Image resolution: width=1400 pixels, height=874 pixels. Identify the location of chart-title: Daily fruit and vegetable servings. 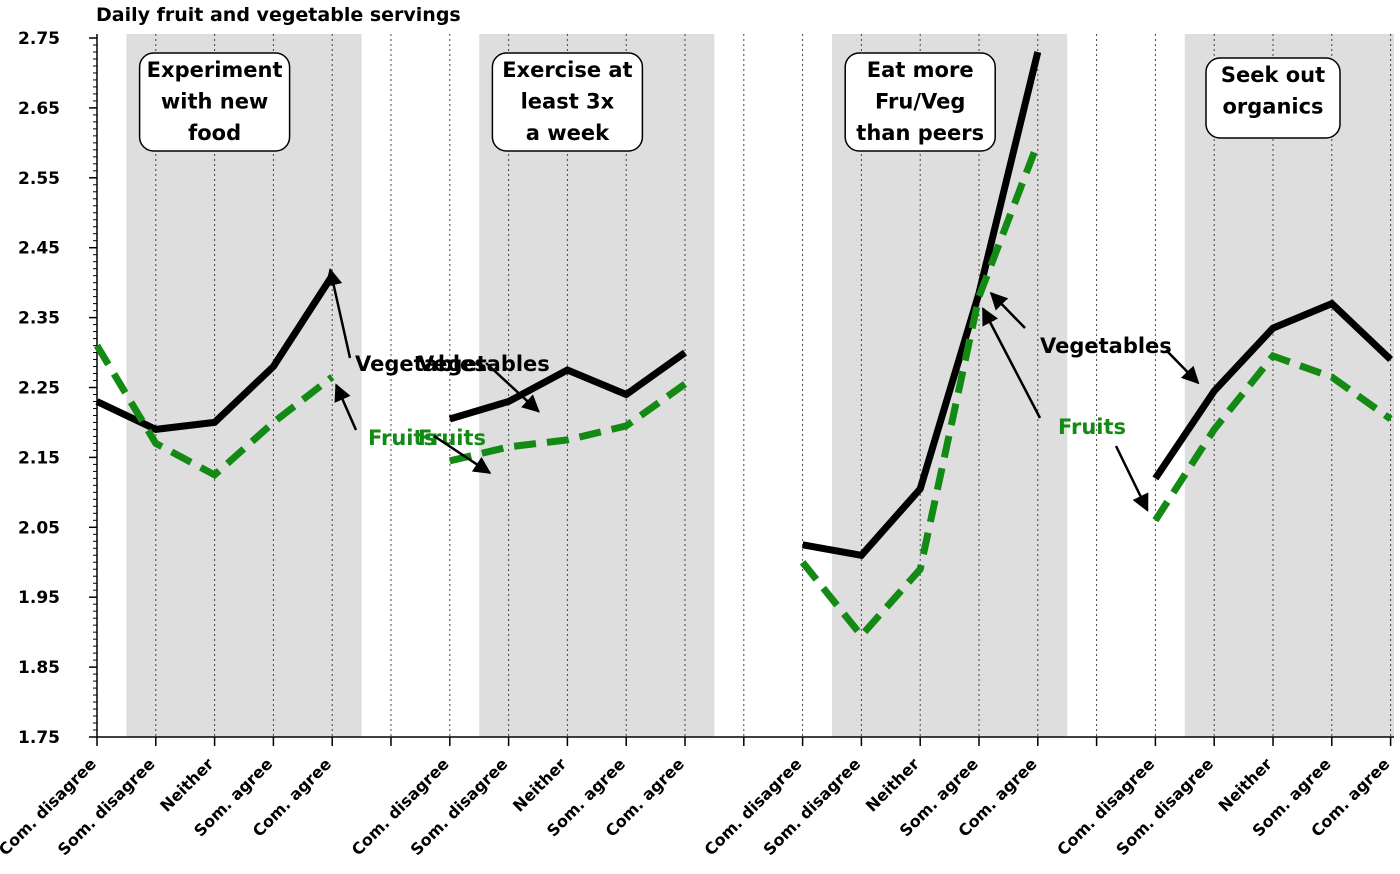
(278, 15).